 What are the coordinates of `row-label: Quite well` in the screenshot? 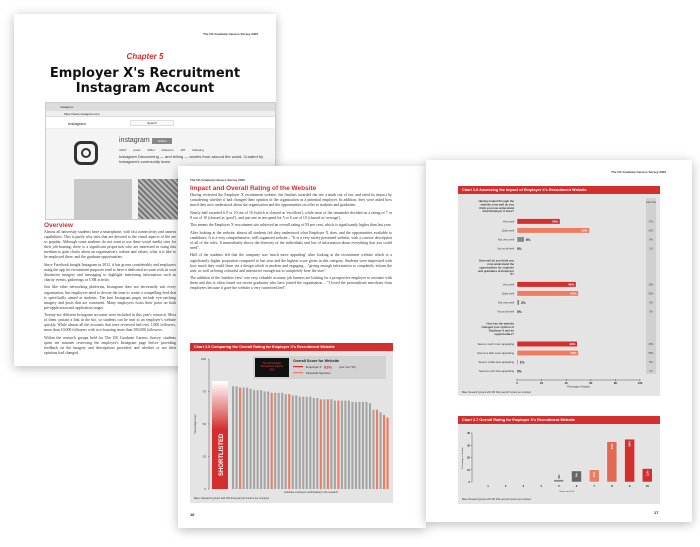 It's located at (508, 231).